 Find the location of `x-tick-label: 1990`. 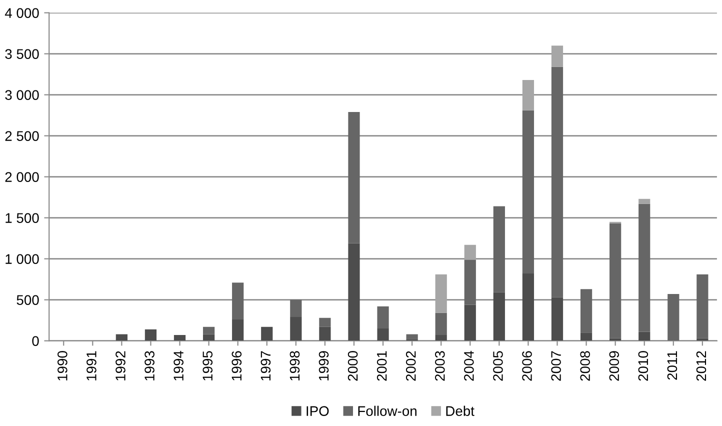

x-tick-label: 1990 is located at coordinates (63, 365).